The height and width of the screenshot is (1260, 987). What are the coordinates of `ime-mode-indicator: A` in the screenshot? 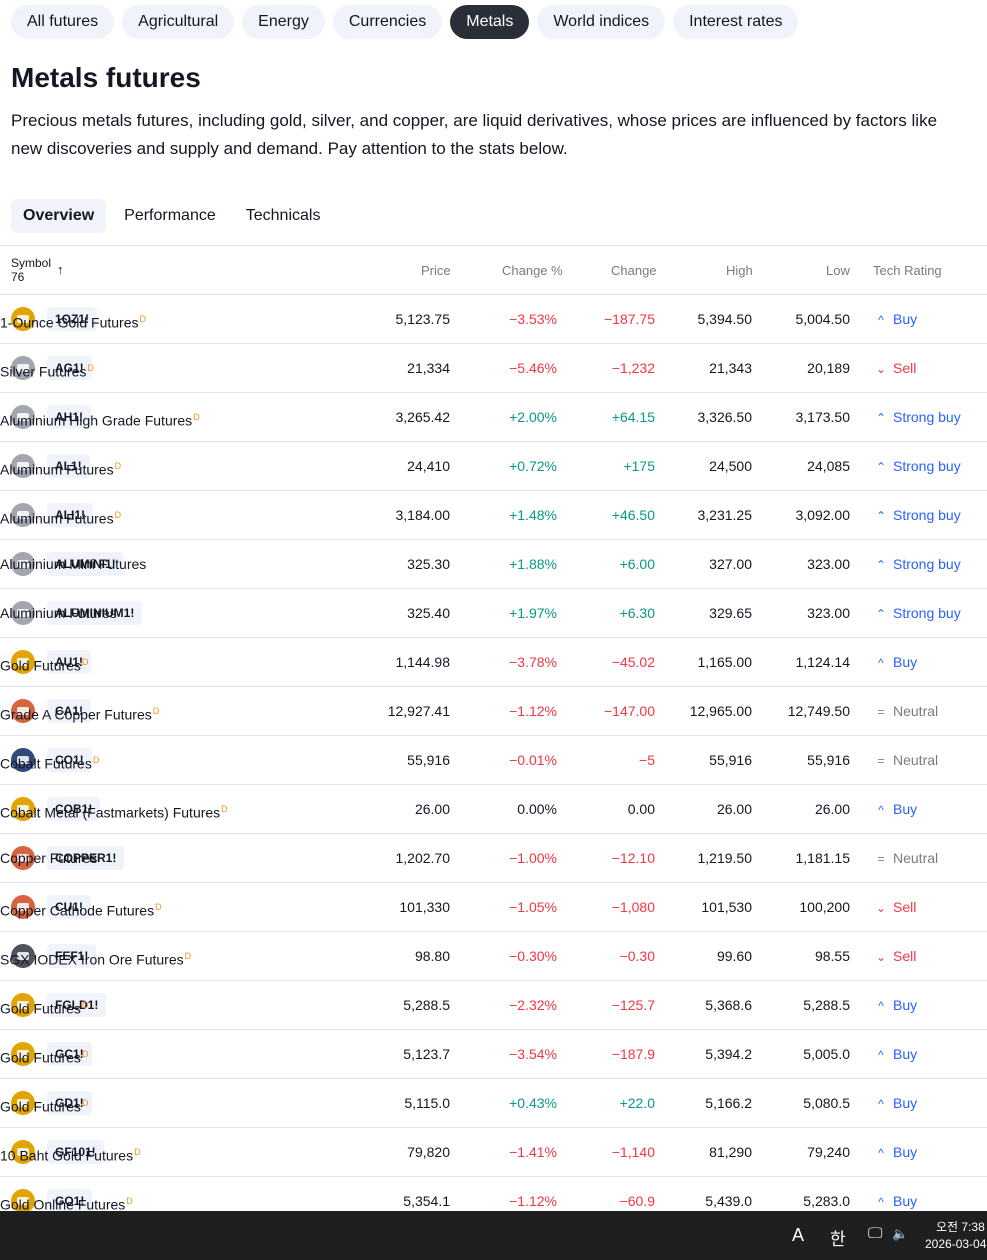 It's located at (798, 1235).